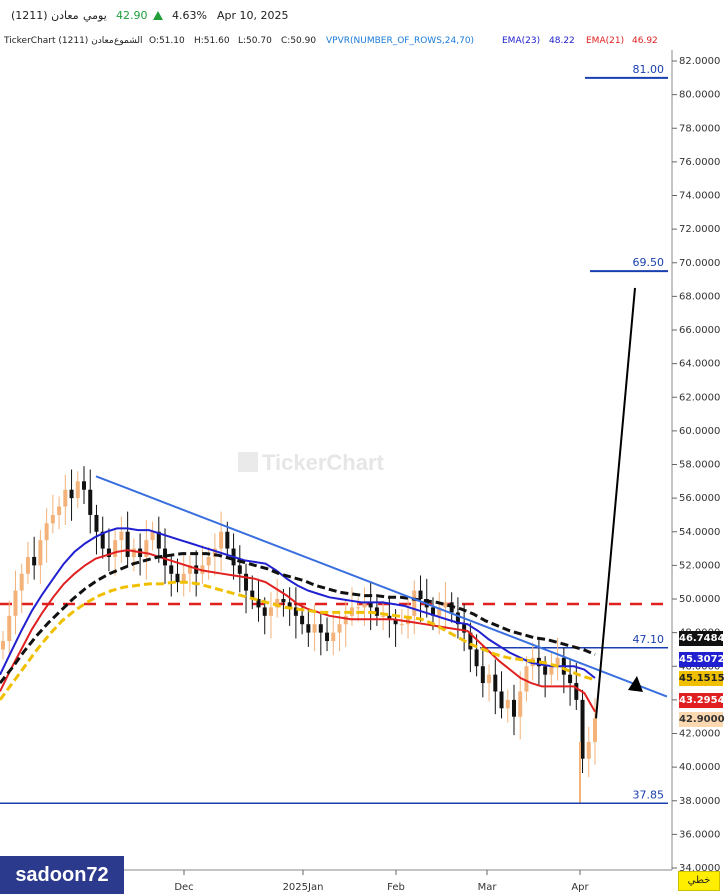 The width and height of the screenshot is (725, 894). I want to click on user-tag: sadoon72, so click(62, 875).